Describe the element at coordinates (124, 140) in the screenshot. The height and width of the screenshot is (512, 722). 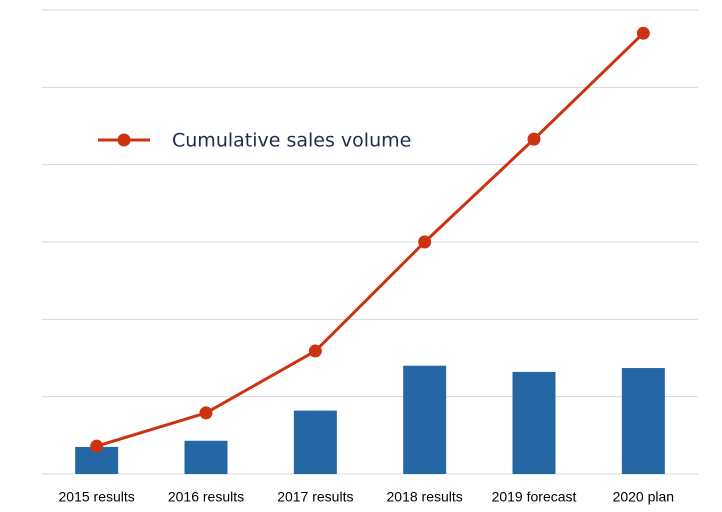
I see `legend-marker` at that location.